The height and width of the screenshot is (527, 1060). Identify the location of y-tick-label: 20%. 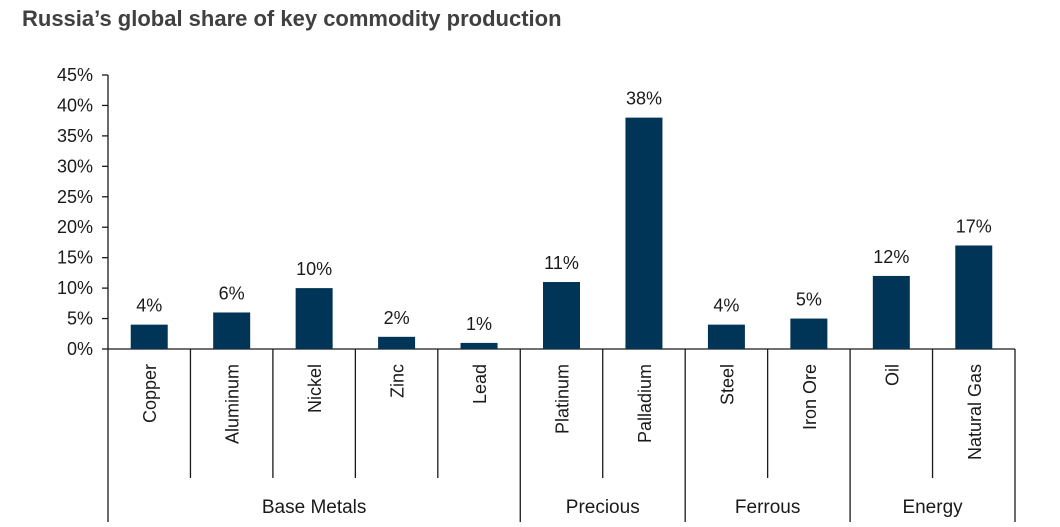
(75, 227).